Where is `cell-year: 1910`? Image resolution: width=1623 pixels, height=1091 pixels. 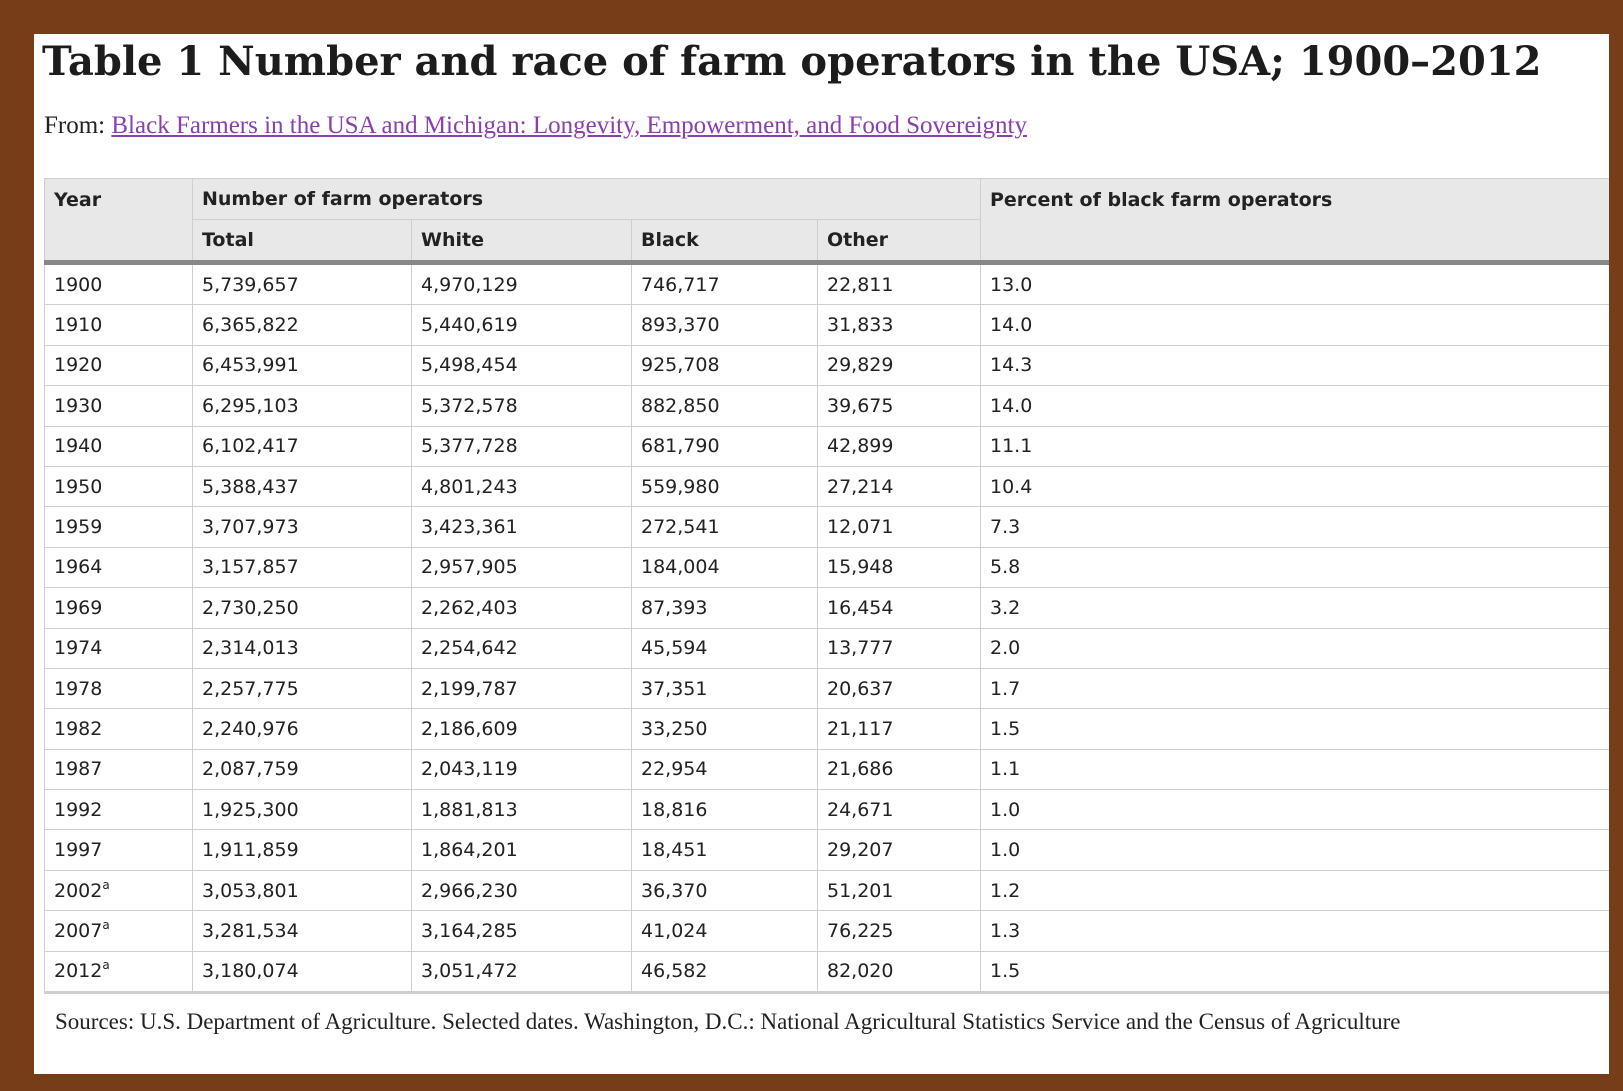
cell-year: 1910 is located at coordinates (118, 325).